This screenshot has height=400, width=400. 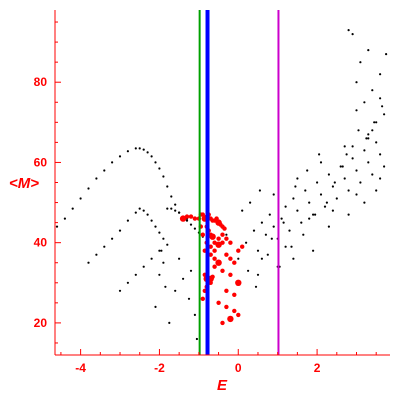 What do you see at coordinates (317, 368) in the screenshot?
I see `x-tick-label: 2` at bounding box center [317, 368].